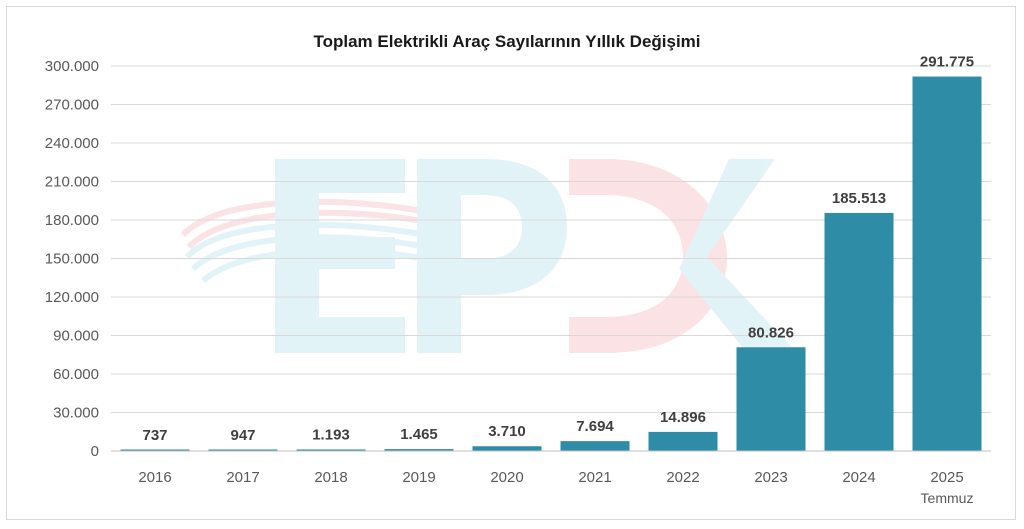 The height and width of the screenshot is (529, 1024). I want to click on y-tick-label: 210.000, so click(72, 182).